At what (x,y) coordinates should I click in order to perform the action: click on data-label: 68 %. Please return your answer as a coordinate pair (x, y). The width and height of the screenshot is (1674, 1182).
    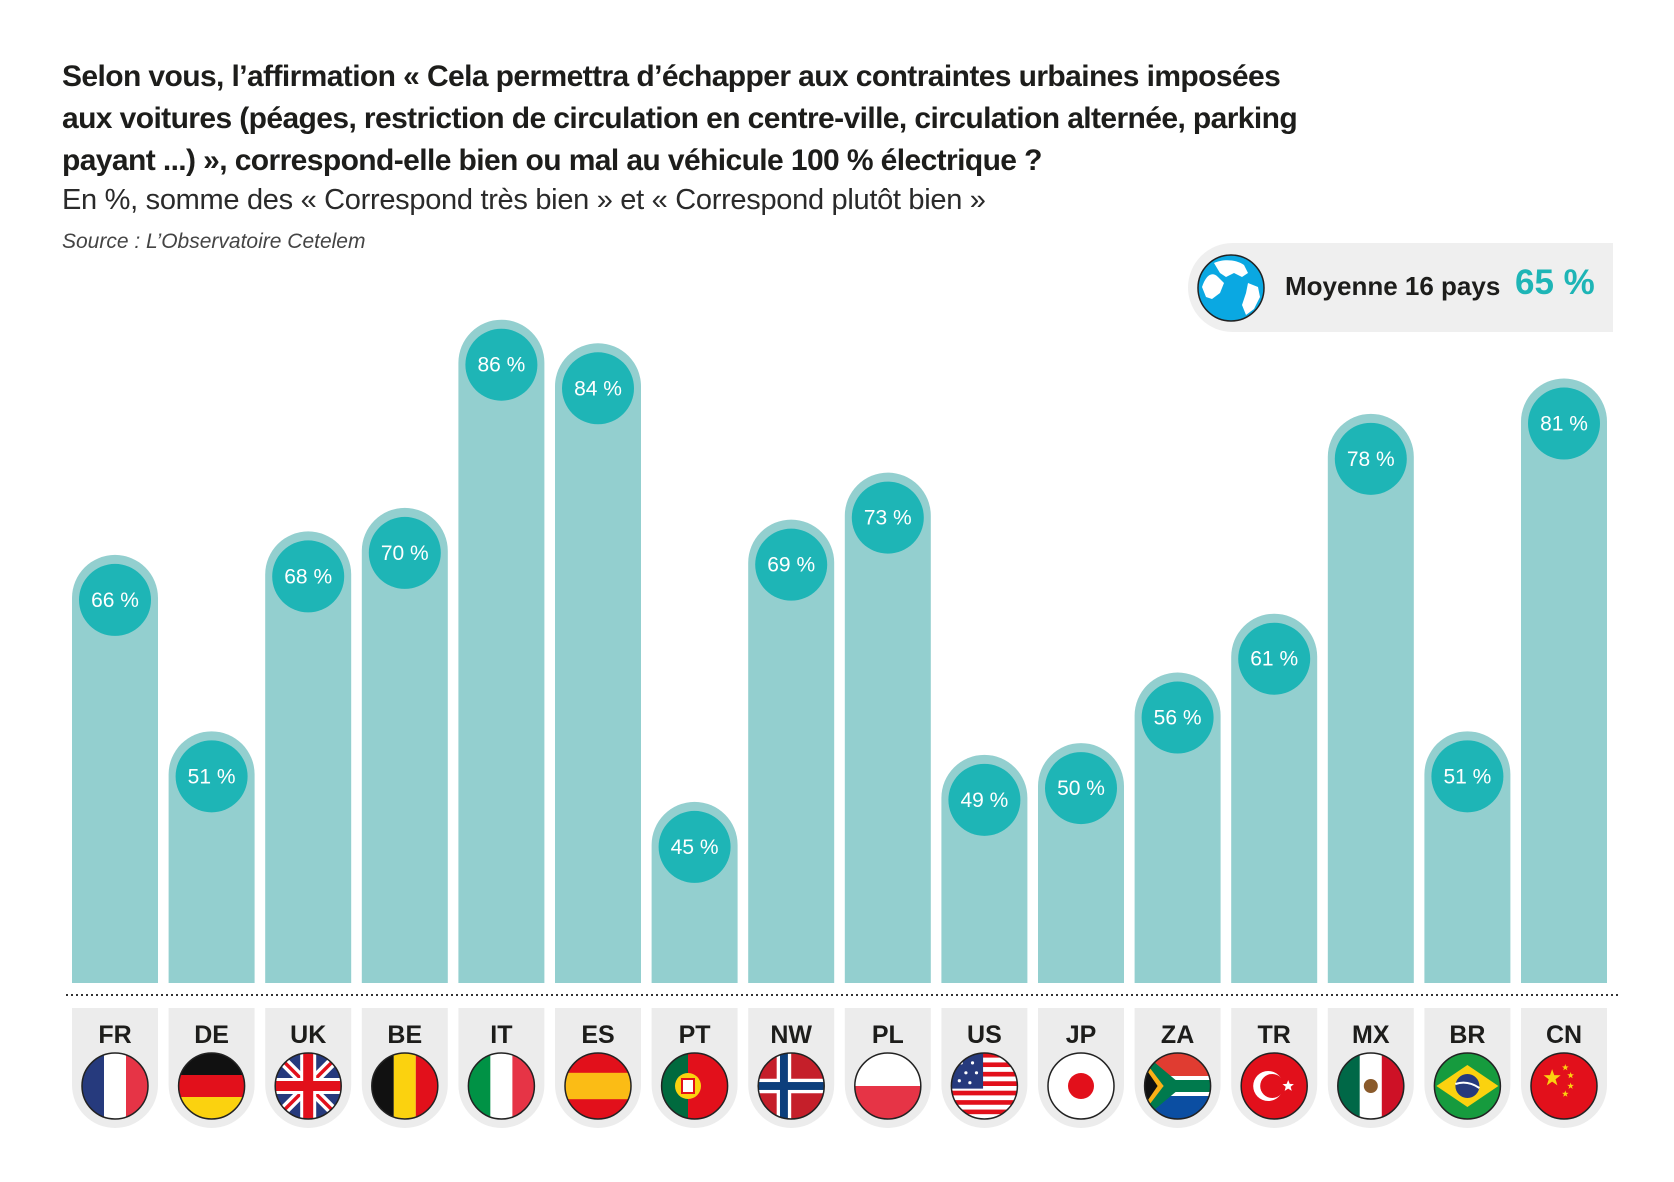
    Looking at the image, I should click on (308, 576).